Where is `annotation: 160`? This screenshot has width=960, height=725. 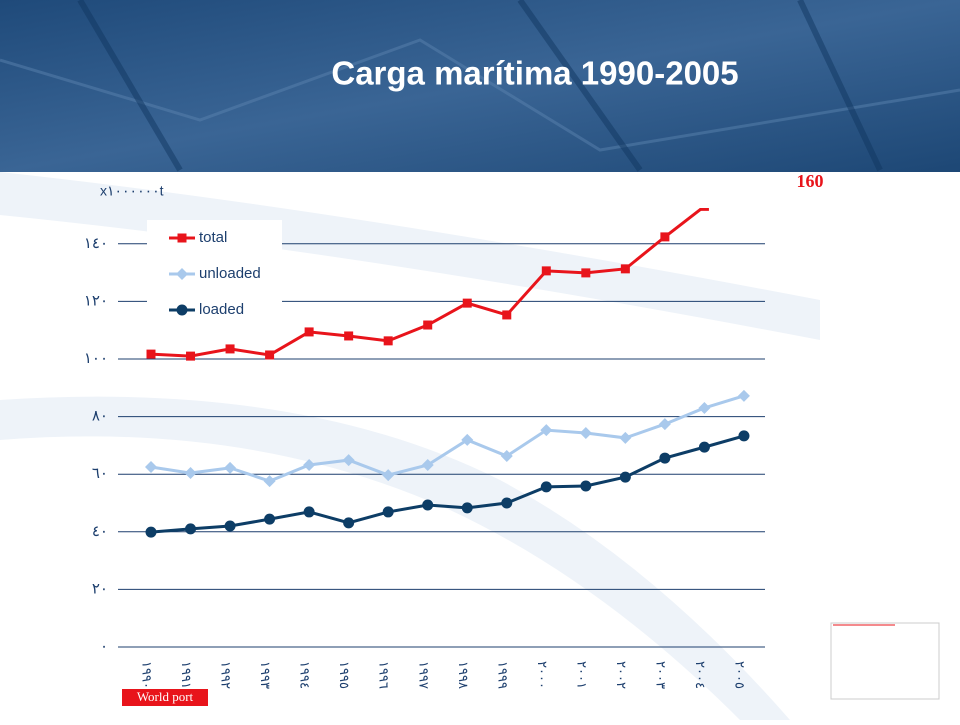
annotation: 160 is located at coordinates (810, 181).